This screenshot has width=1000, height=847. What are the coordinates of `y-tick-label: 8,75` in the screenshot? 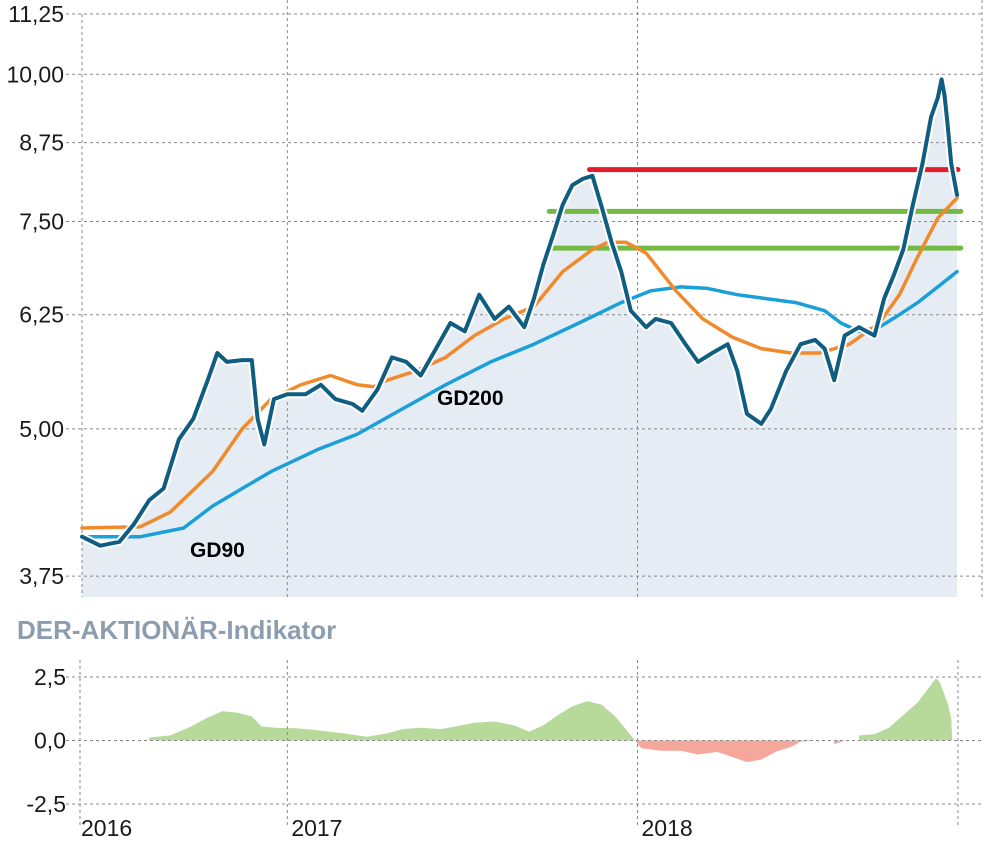 It's located at (41, 143).